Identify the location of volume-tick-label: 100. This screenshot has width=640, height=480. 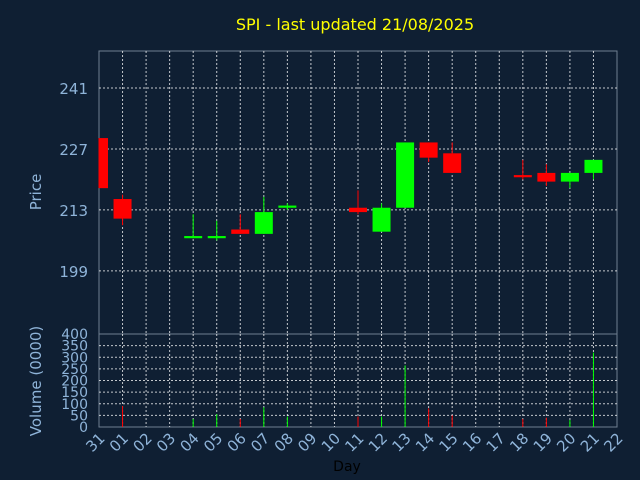
(74, 405).